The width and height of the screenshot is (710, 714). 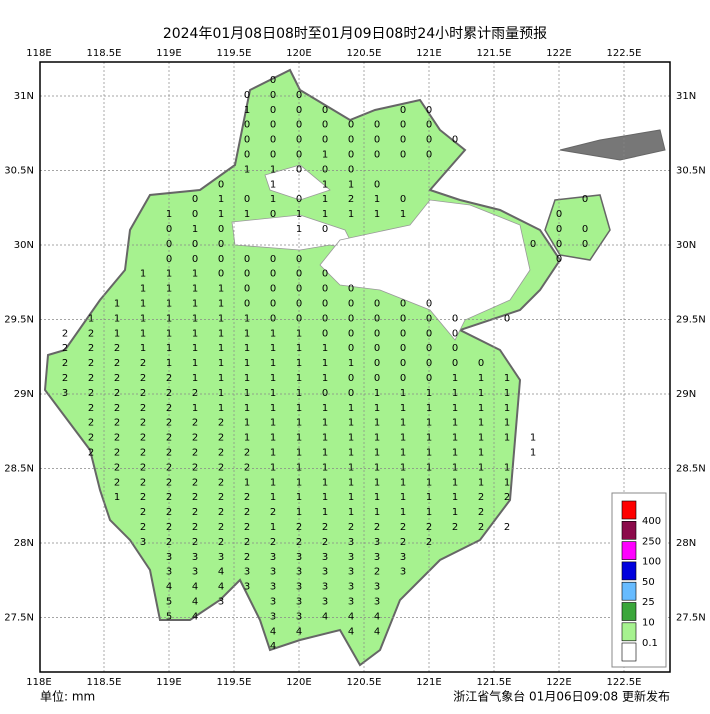 I want to click on lon-label-top: 122E, so click(x=558, y=53).